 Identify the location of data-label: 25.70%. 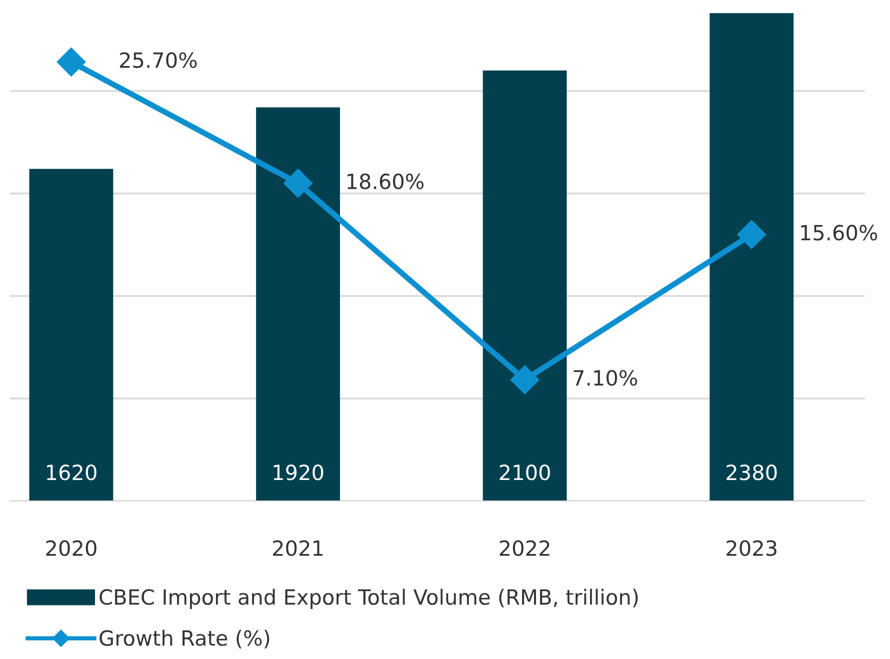
(158, 60).